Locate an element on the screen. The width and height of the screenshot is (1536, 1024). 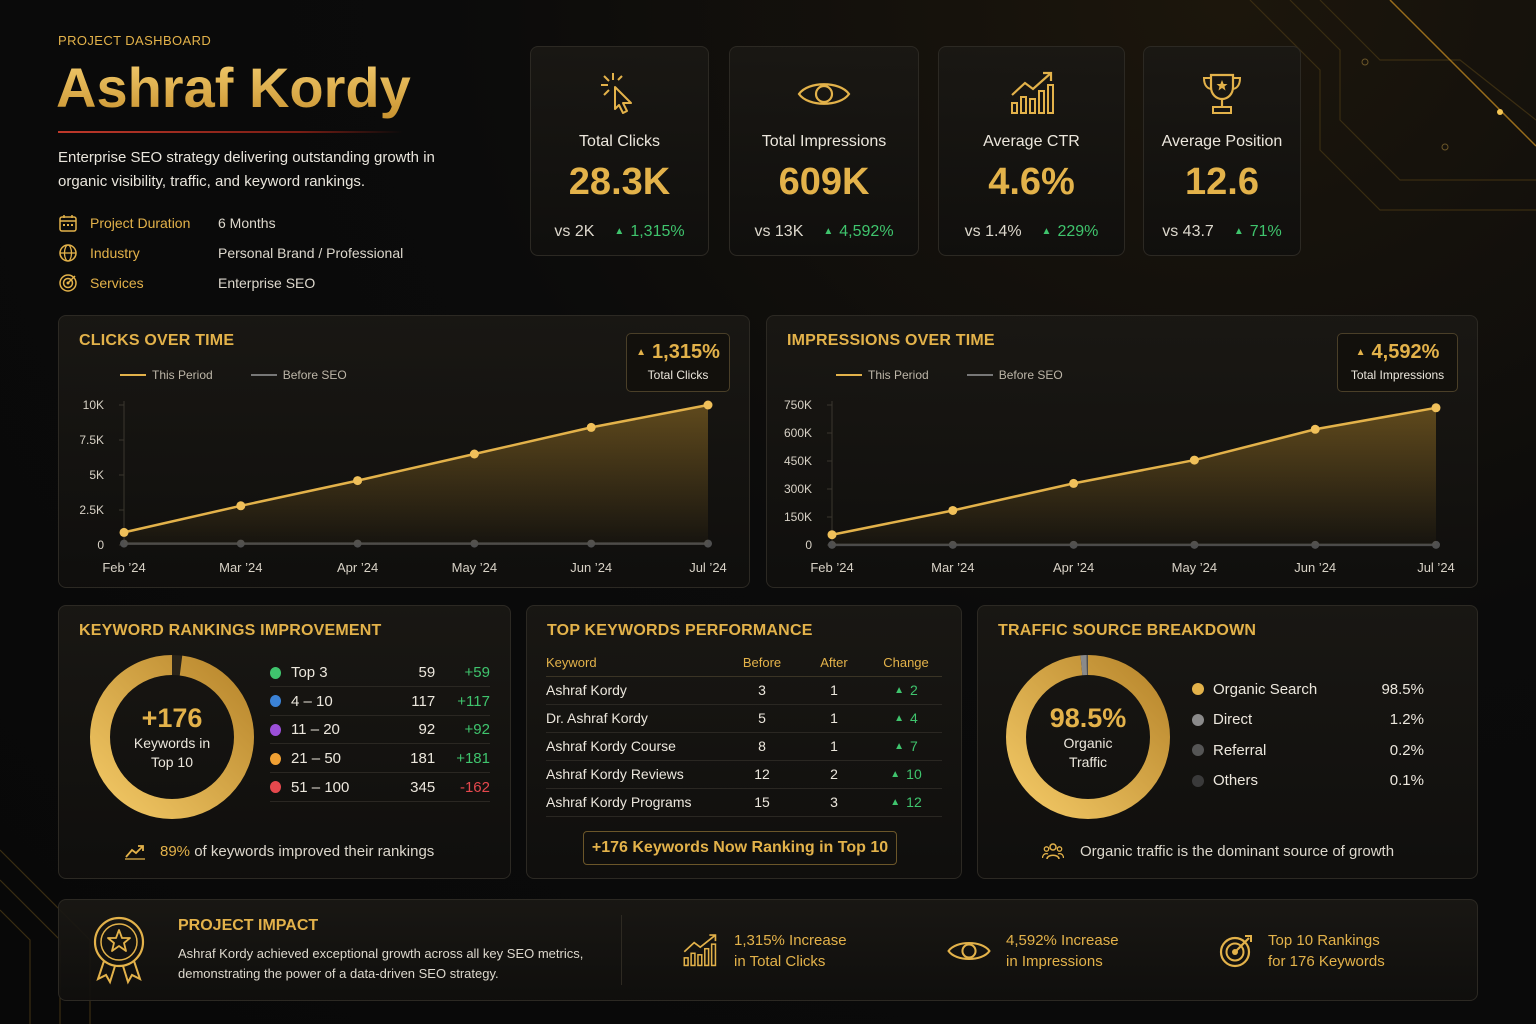
kw-change: 7 is located at coordinates (906, 746).